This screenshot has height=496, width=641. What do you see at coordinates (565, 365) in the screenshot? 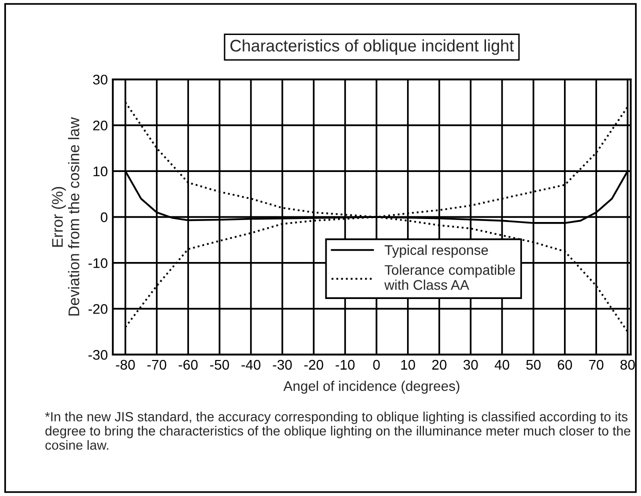
I see `x-tick-label: 60` at bounding box center [565, 365].